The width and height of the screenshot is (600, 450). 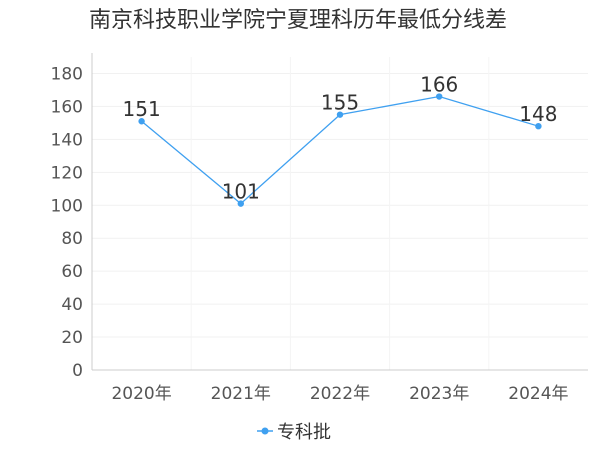 I want to click on y-tick-label: 140, so click(x=67, y=140).